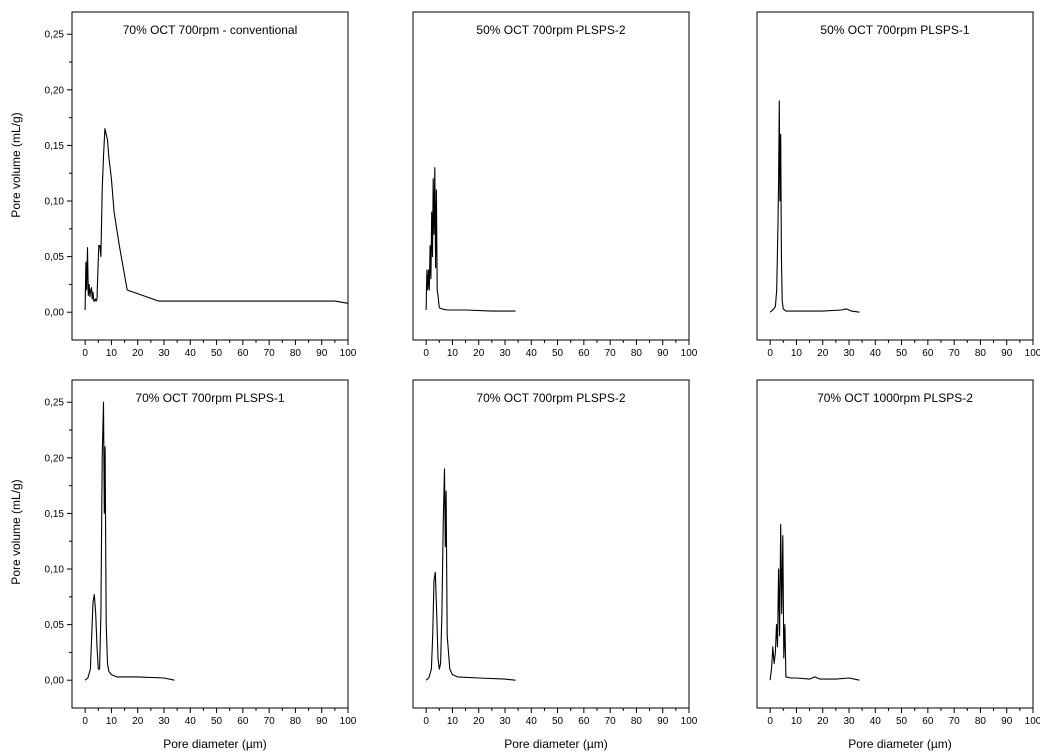 The height and width of the screenshot is (754, 1040). I want to click on y-tick-label: 0,05, so click(55, 625).